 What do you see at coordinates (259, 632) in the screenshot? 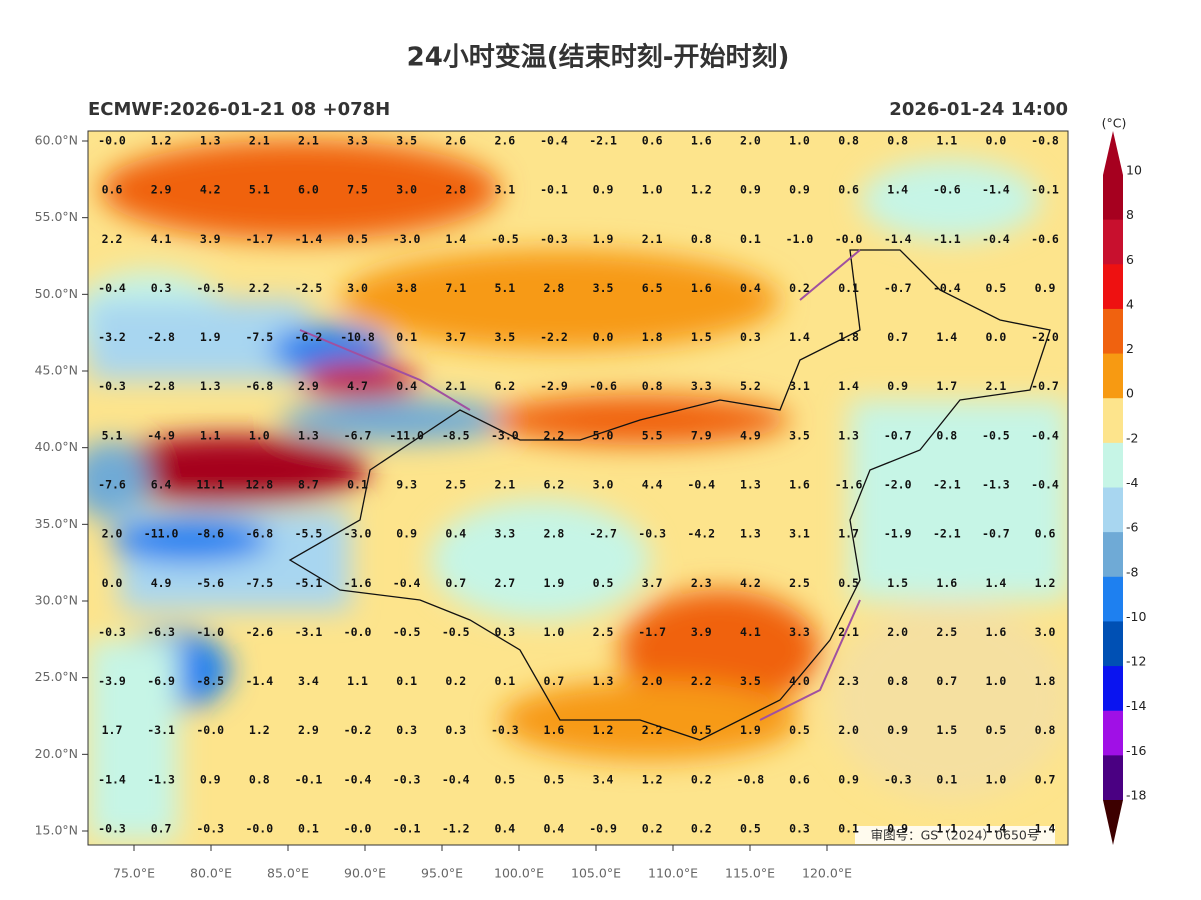
I see `grid-value: -2.6` at bounding box center [259, 632].